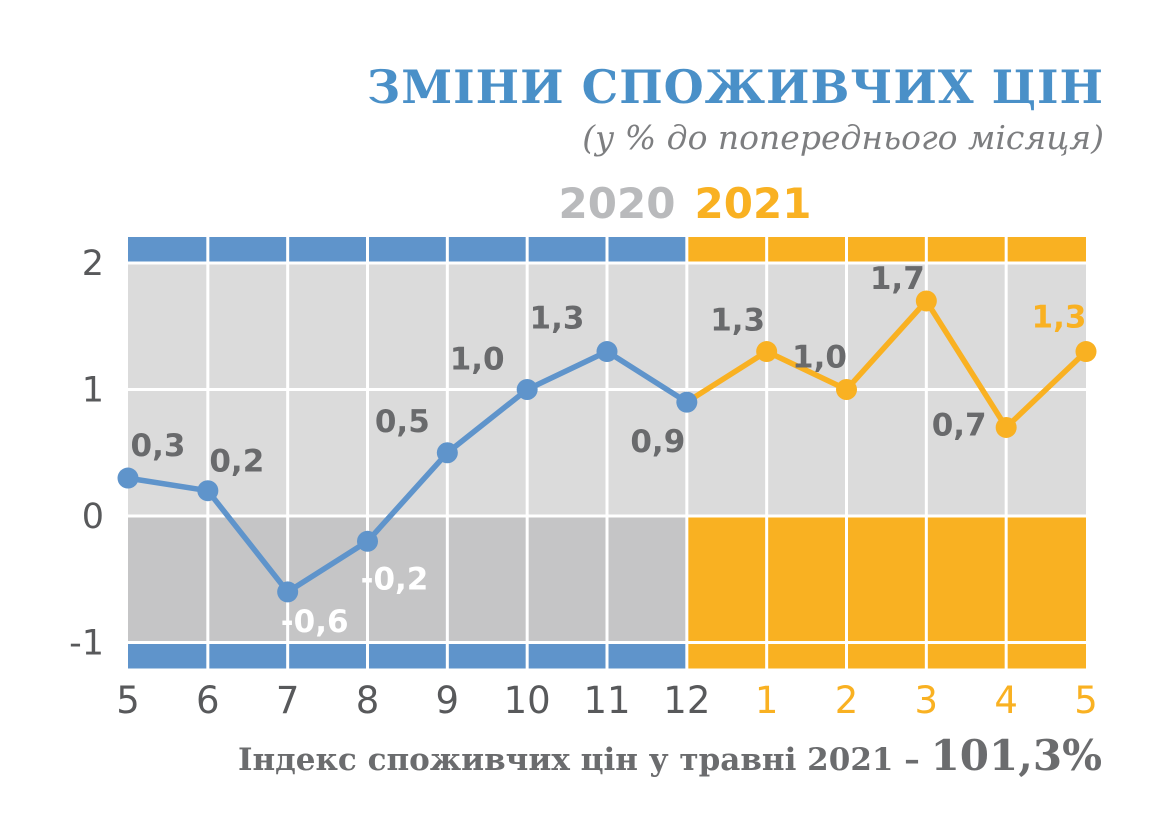  I want to click on x-tick-label: 12, so click(686, 700).